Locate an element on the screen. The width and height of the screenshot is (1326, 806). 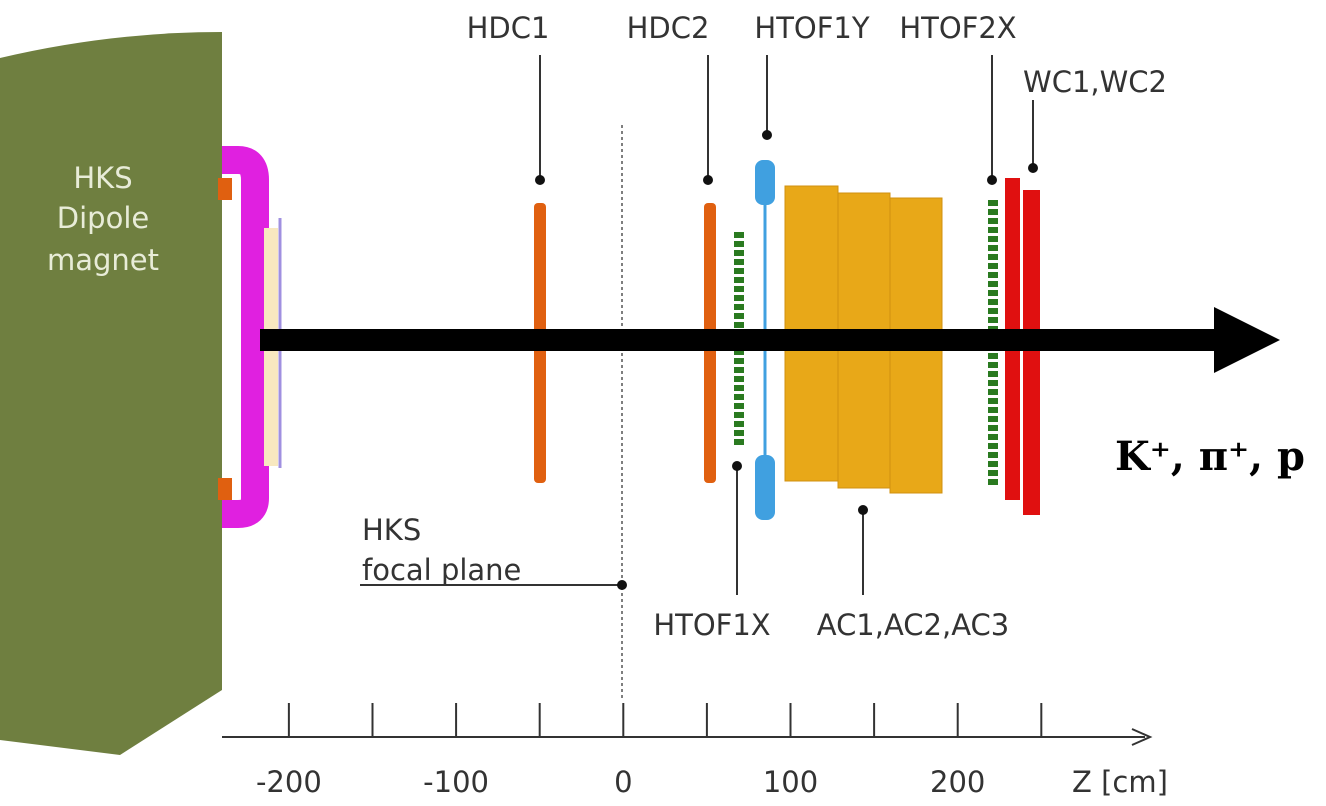
particles: K⁺, π⁺, p is located at coordinates (1210, 456).